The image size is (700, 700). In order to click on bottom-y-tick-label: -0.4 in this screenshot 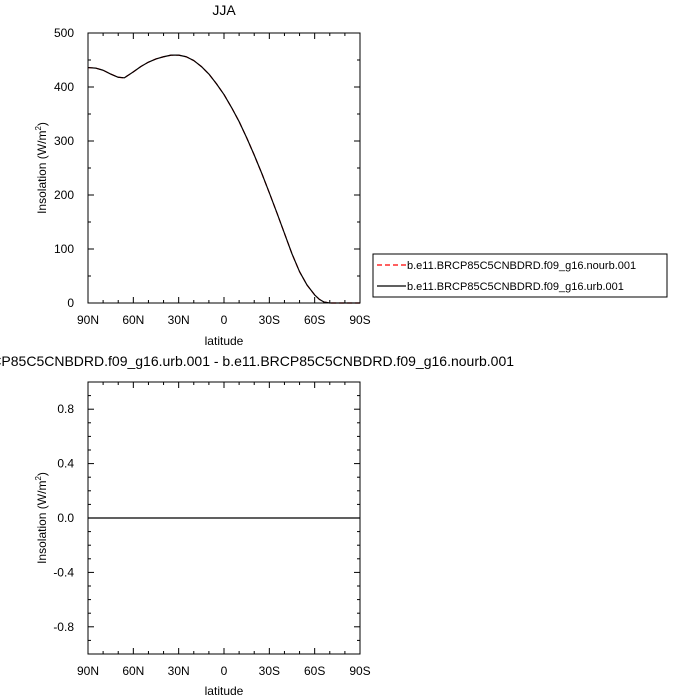, I will do `click(63, 572)`.